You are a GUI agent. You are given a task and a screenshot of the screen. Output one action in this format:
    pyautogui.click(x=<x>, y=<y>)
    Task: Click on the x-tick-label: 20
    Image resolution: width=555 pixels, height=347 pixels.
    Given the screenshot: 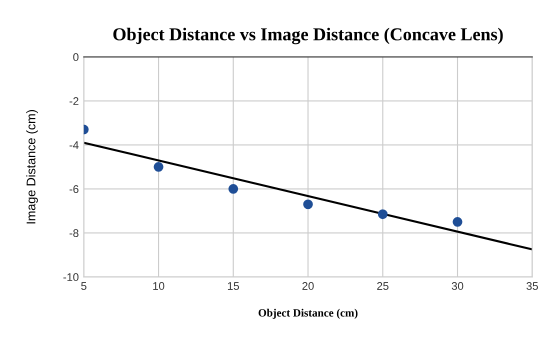 What is the action you would take?
    pyautogui.click(x=308, y=286)
    